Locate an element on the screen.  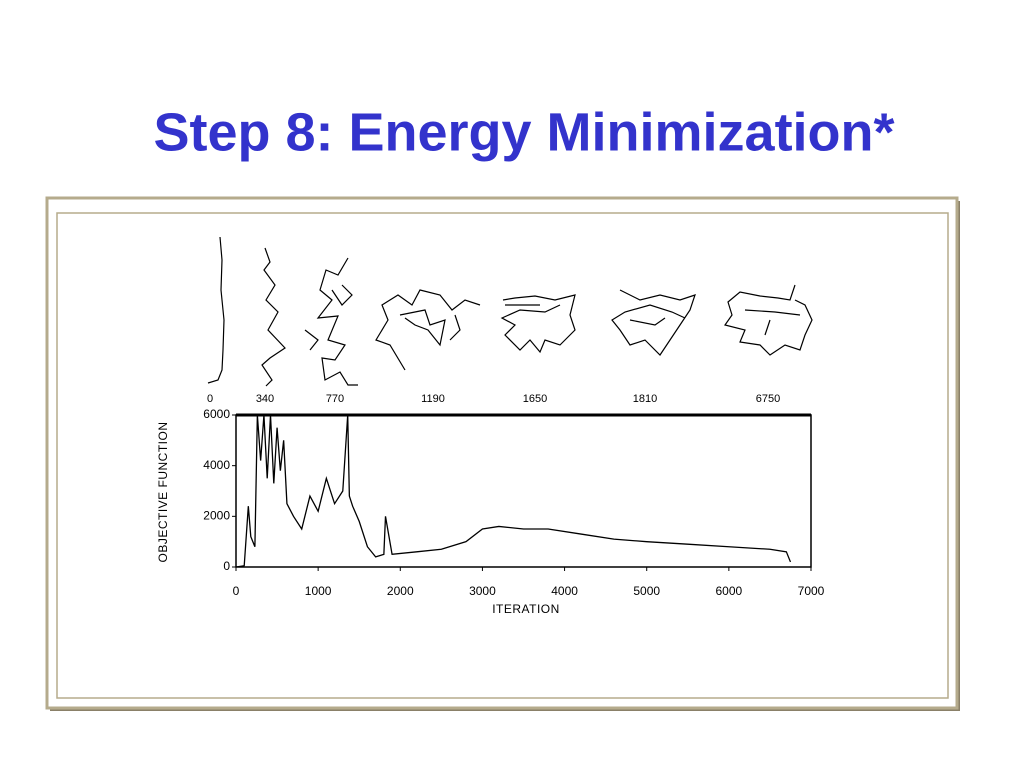
slide-title: Step 8: Energy Minimization* is located at coordinates (523, 132).